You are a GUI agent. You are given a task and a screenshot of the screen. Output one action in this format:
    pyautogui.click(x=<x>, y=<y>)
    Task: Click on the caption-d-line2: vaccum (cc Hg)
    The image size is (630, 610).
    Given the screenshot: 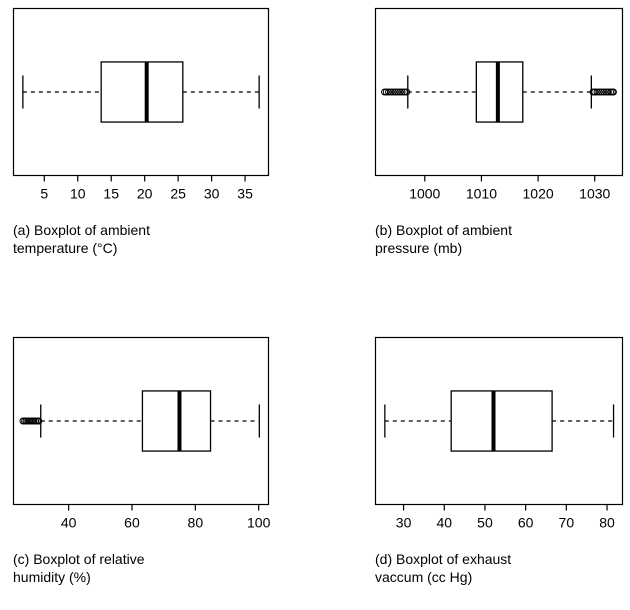 What is the action you would take?
    pyautogui.click(x=424, y=577)
    